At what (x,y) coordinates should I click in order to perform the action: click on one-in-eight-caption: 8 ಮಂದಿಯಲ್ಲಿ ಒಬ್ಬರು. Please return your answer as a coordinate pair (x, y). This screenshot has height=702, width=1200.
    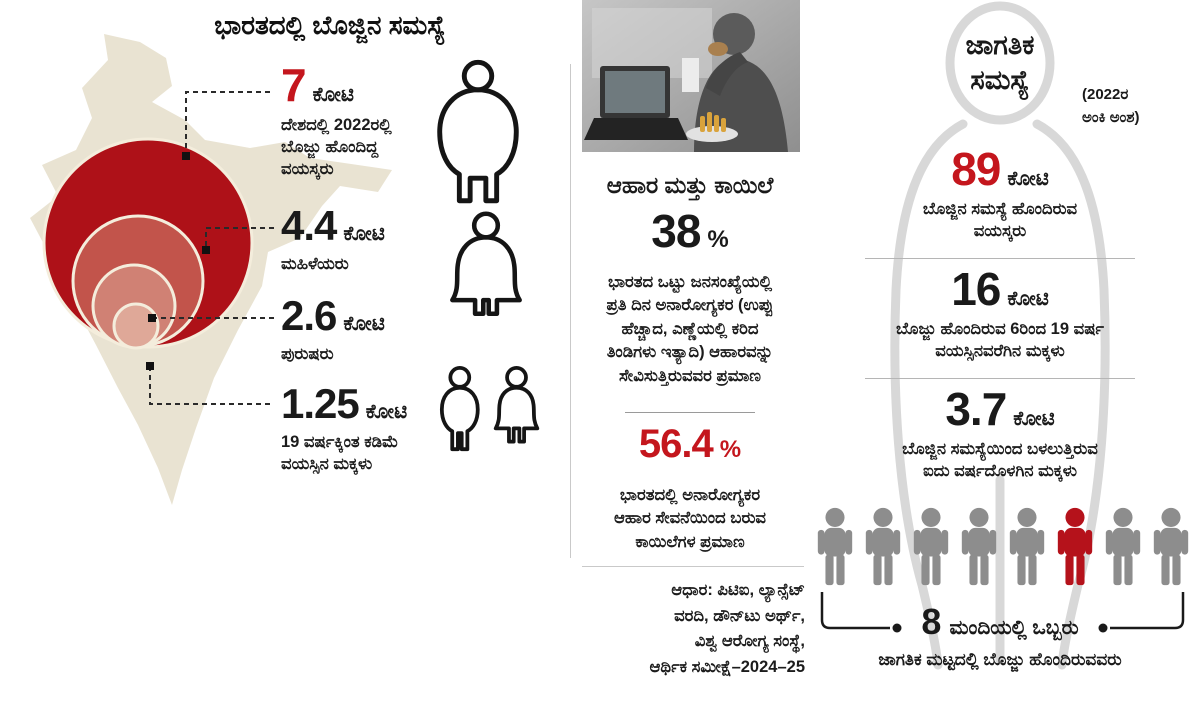
    Looking at the image, I should click on (1000, 622).